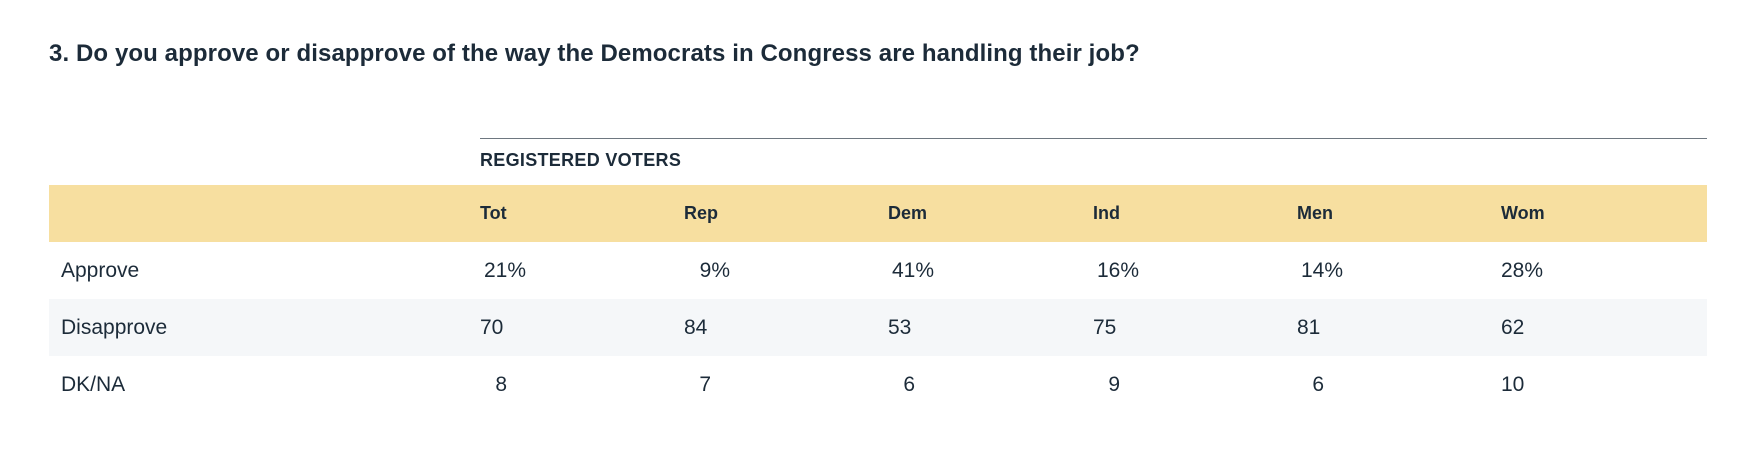 The height and width of the screenshot is (468, 1764). What do you see at coordinates (878, 384) in the screenshot?
I see `table-row: DK/NA 8 7 6 9 6 10` at bounding box center [878, 384].